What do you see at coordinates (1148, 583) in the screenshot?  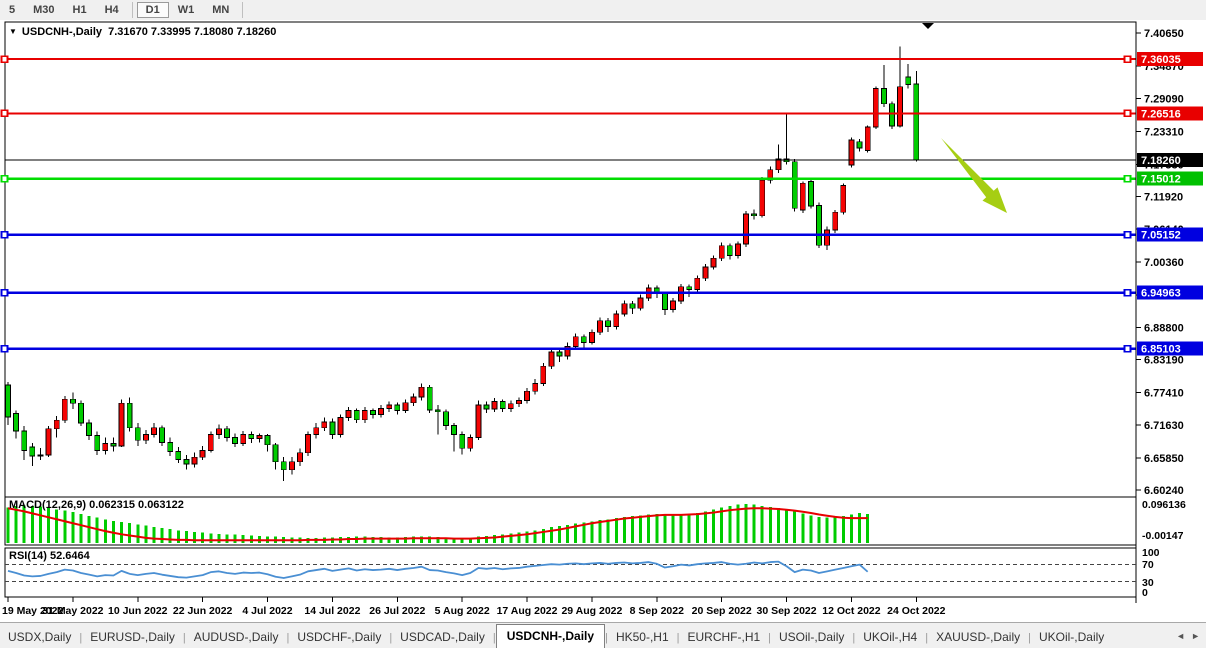 I see `svg-text: 30` at bounding box center [1148, 583].